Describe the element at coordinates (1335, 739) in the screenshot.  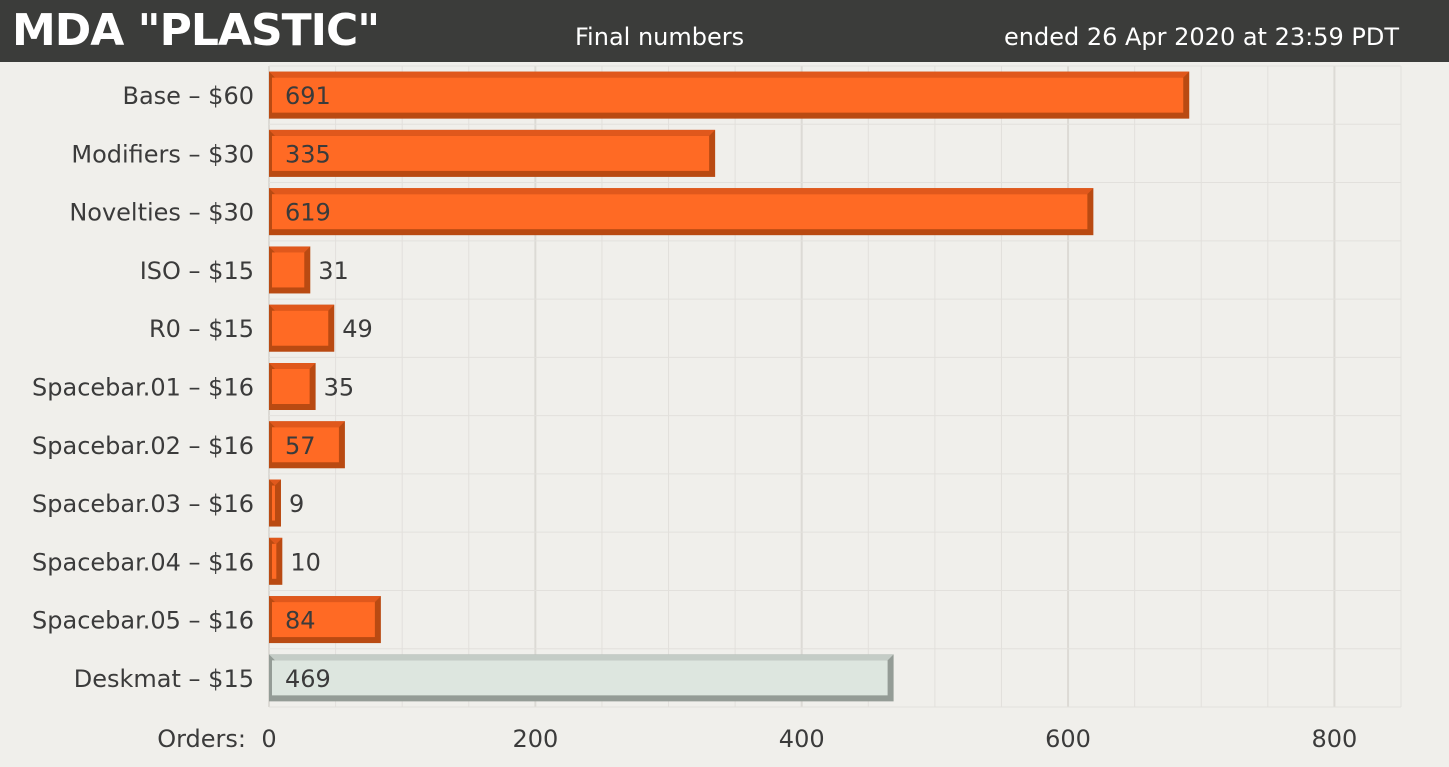
I see `x-tick-label: 800` at that location.